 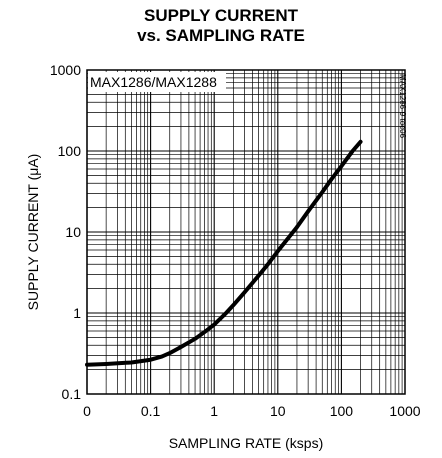 What do you see at coordinates (70, 151) in the screenshot?
I see `y-tick-label: 100` at bounding box center [70, 151].